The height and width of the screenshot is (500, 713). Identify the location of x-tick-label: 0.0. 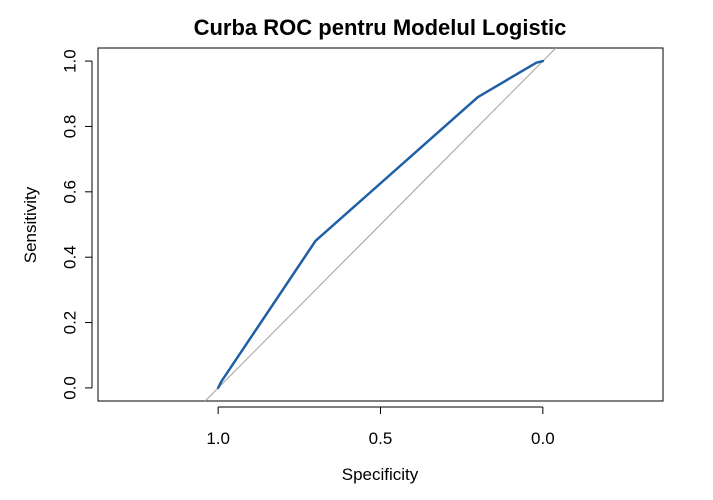
(543, 438).